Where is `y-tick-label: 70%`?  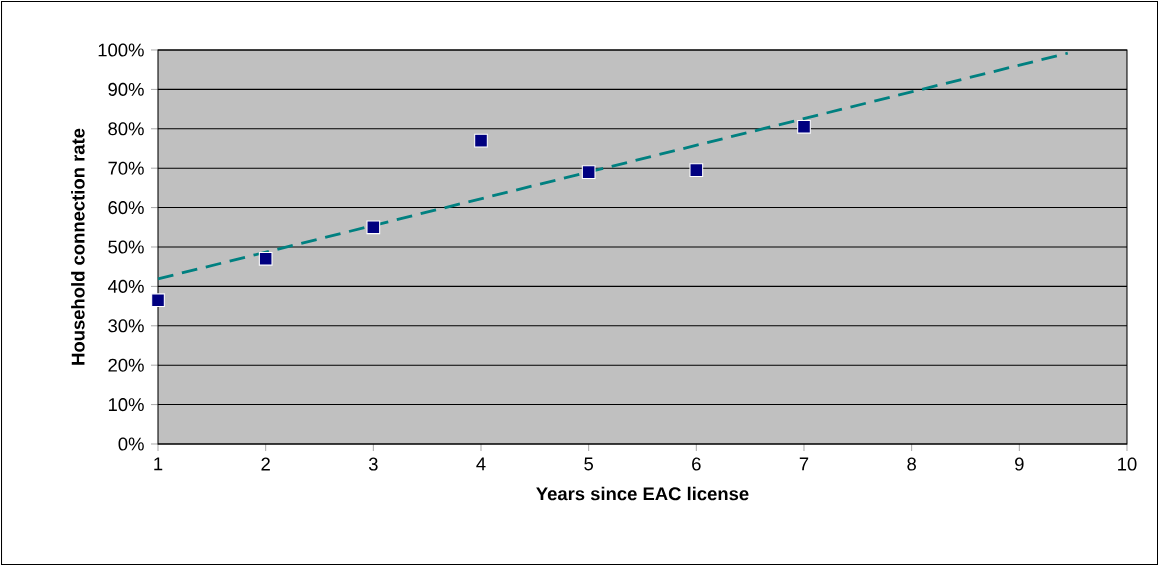 y-tick-label: 70% is located at coordinates (126, 168).